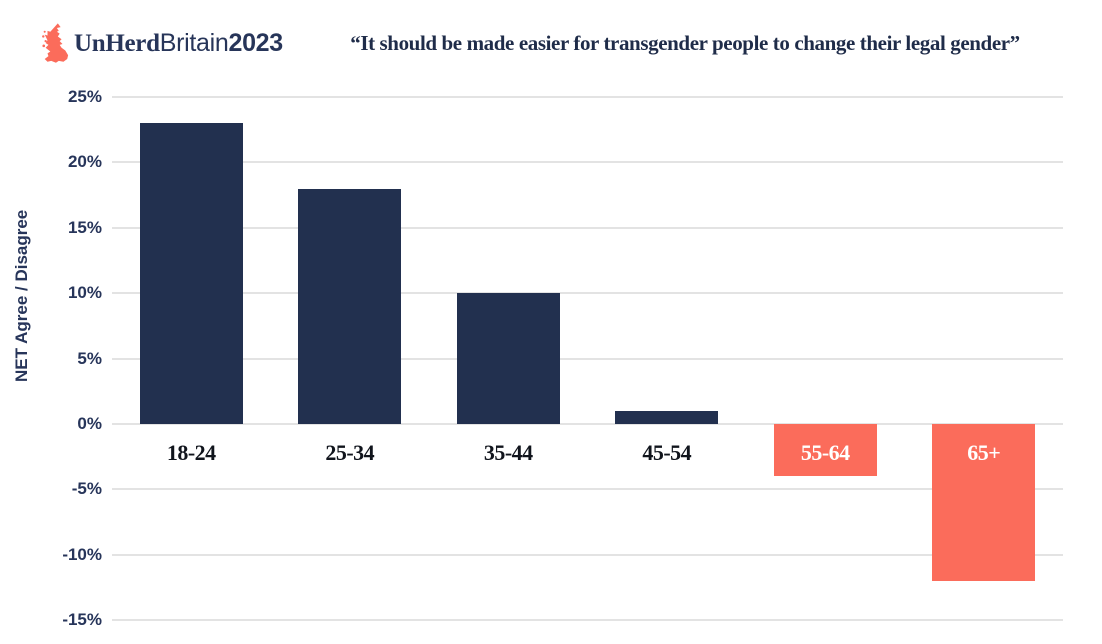 The width and height of the screenshot is (1102, 644). Describe the element at coordinates (55, 43) in the screenshot. I see `britain-map-icon` at that location.